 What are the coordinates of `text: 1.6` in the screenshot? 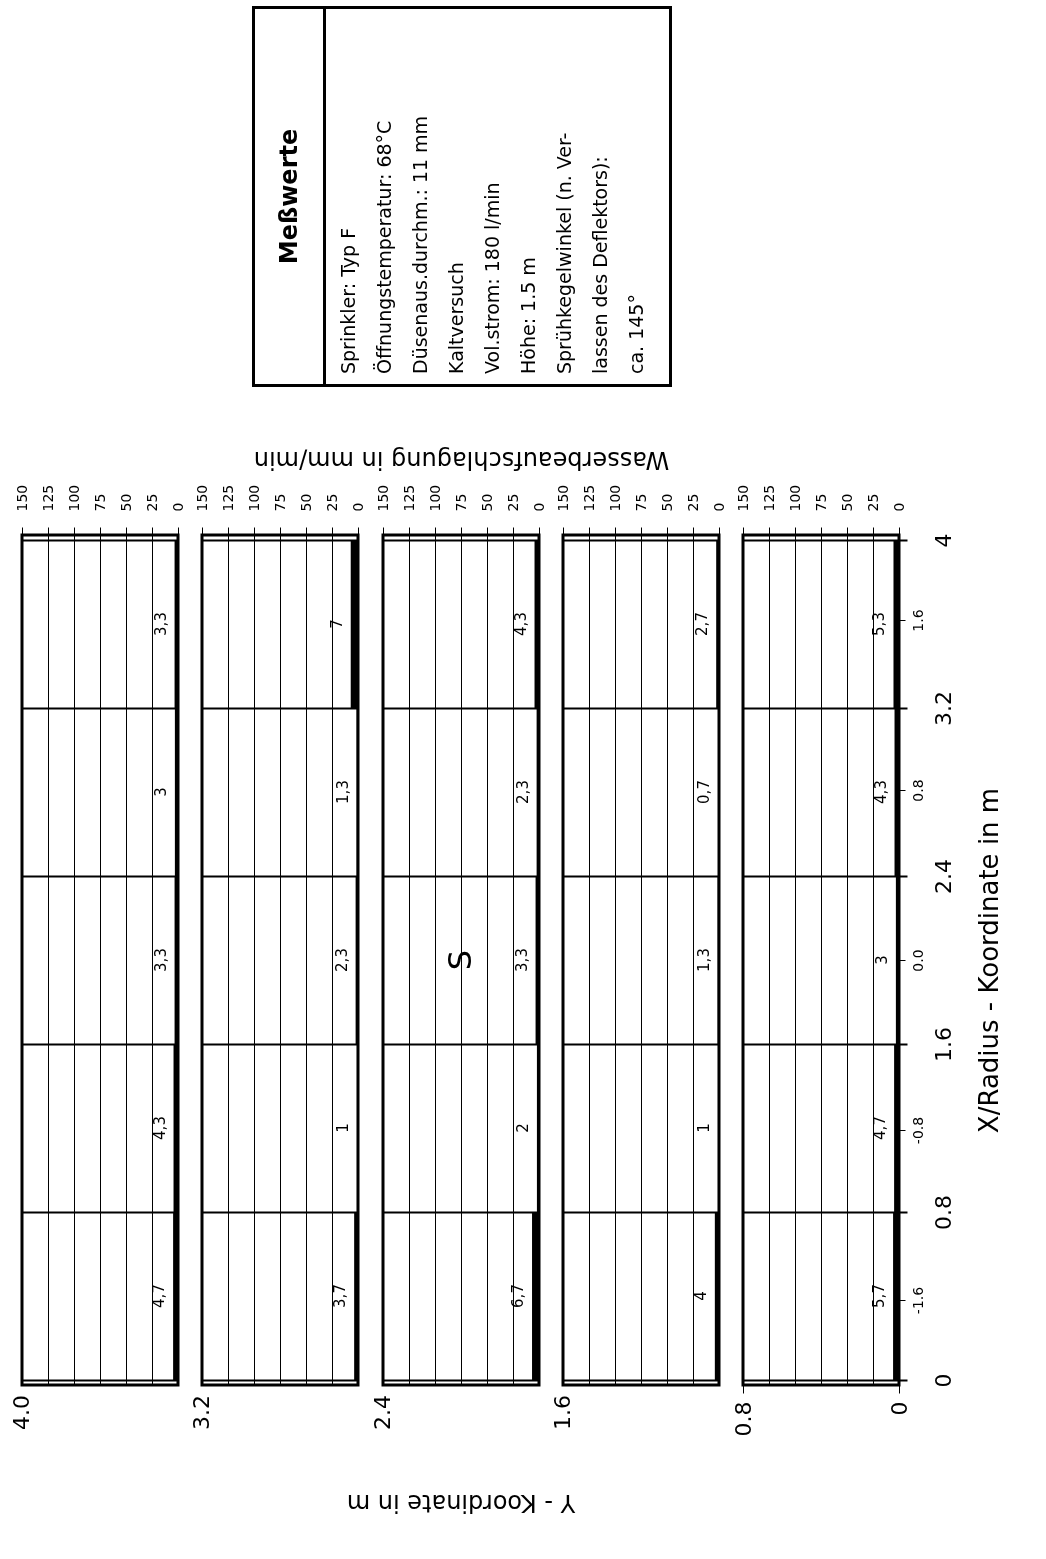 It's located at (562, 1412).